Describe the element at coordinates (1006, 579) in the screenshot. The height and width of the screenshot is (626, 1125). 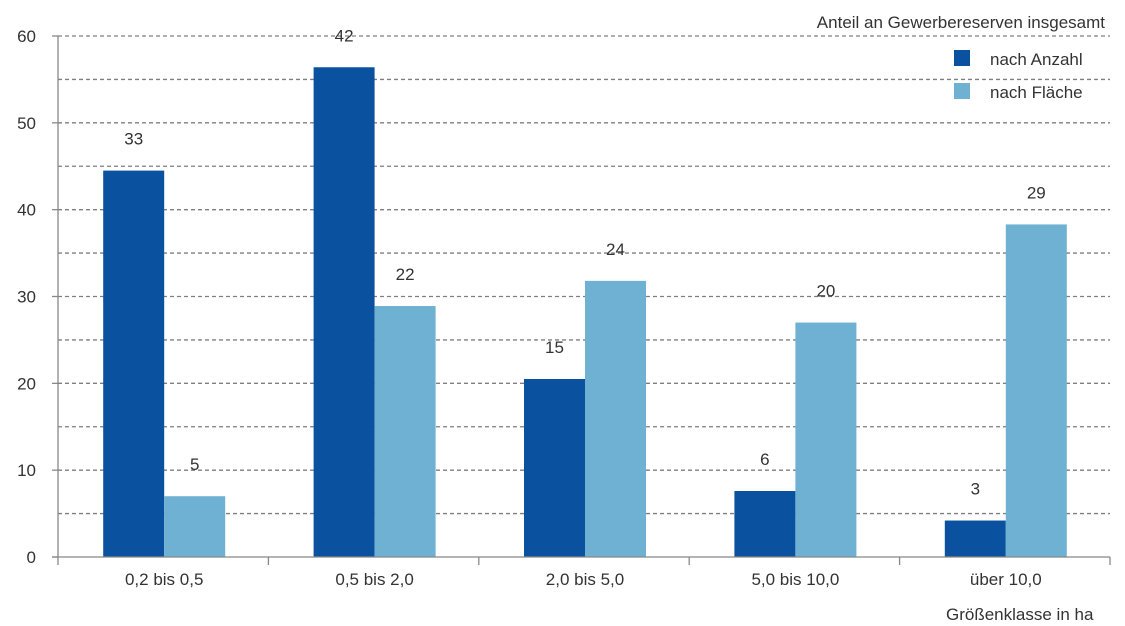
I see `x-tick-label: über 10,0` at that location.